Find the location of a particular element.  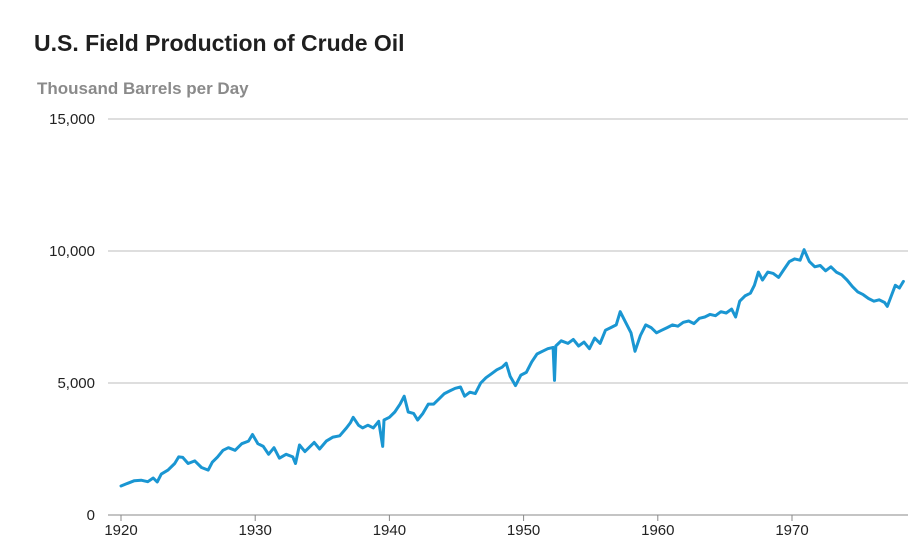

chart-title: U.S. Field Production of Crude Oil is located at coordinates (219, 43).